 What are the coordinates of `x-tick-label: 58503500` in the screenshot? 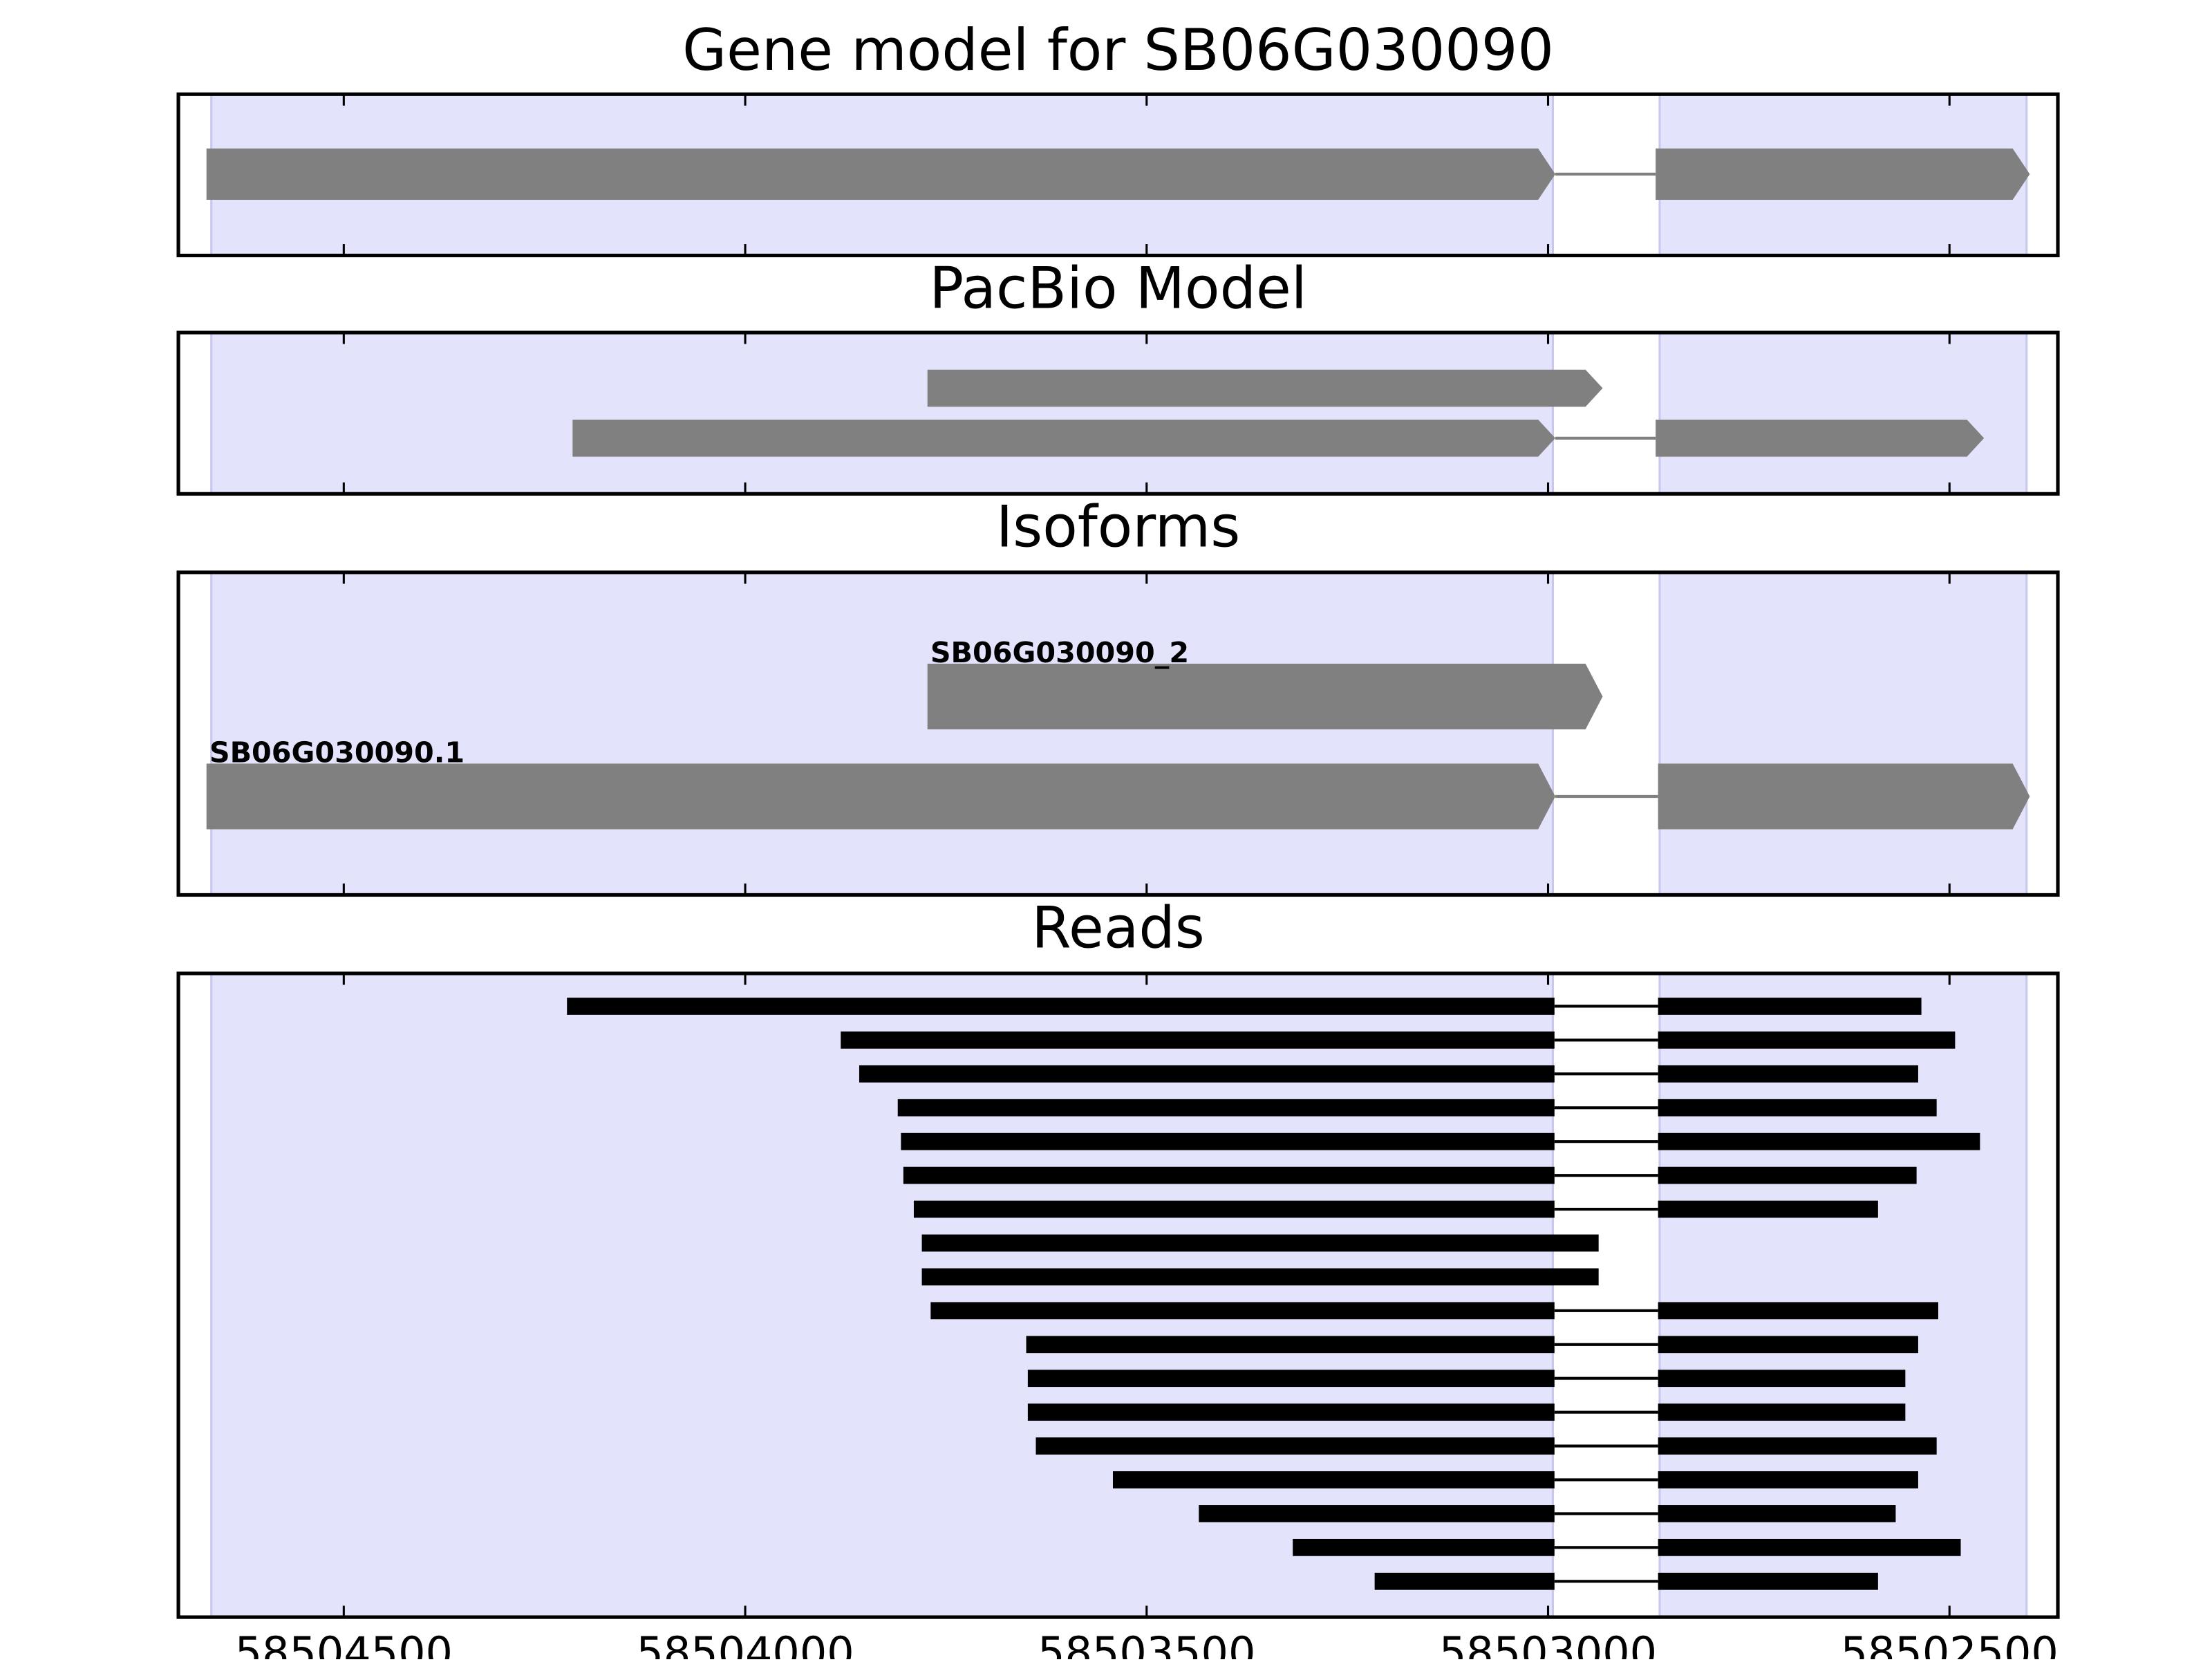 It's located at (1146, 1644).